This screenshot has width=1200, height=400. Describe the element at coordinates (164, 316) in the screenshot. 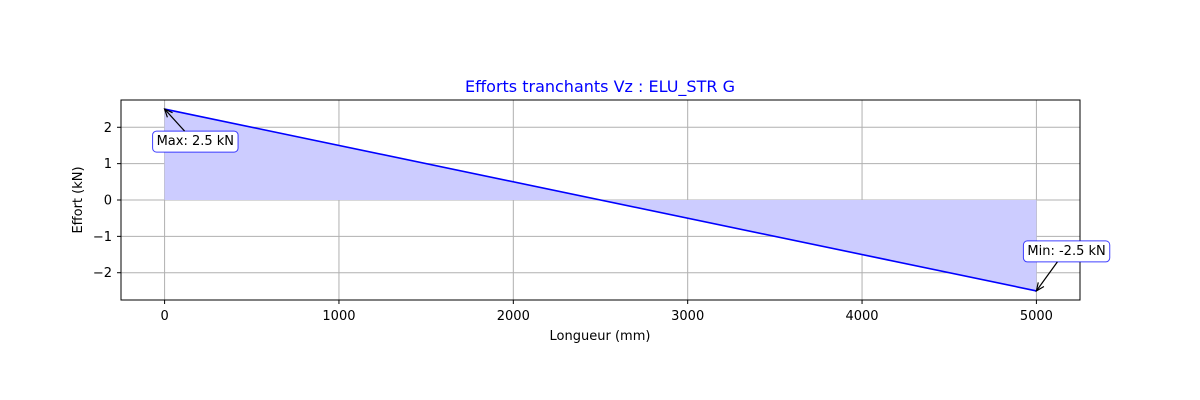

I see `x-tick-label: 0` at that location.